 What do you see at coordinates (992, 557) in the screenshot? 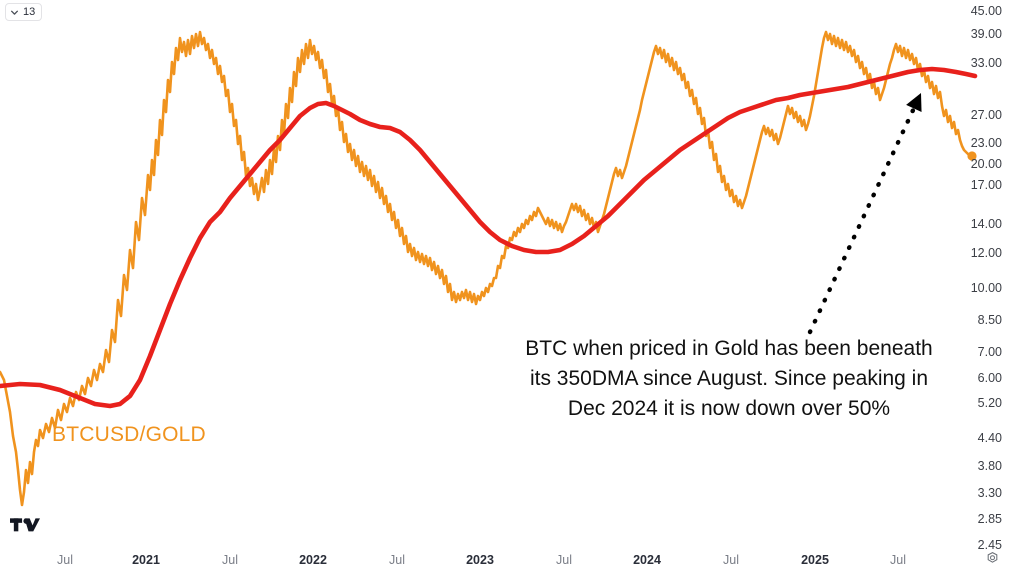
I see `gear-icon` at bounding box center [992, 557].